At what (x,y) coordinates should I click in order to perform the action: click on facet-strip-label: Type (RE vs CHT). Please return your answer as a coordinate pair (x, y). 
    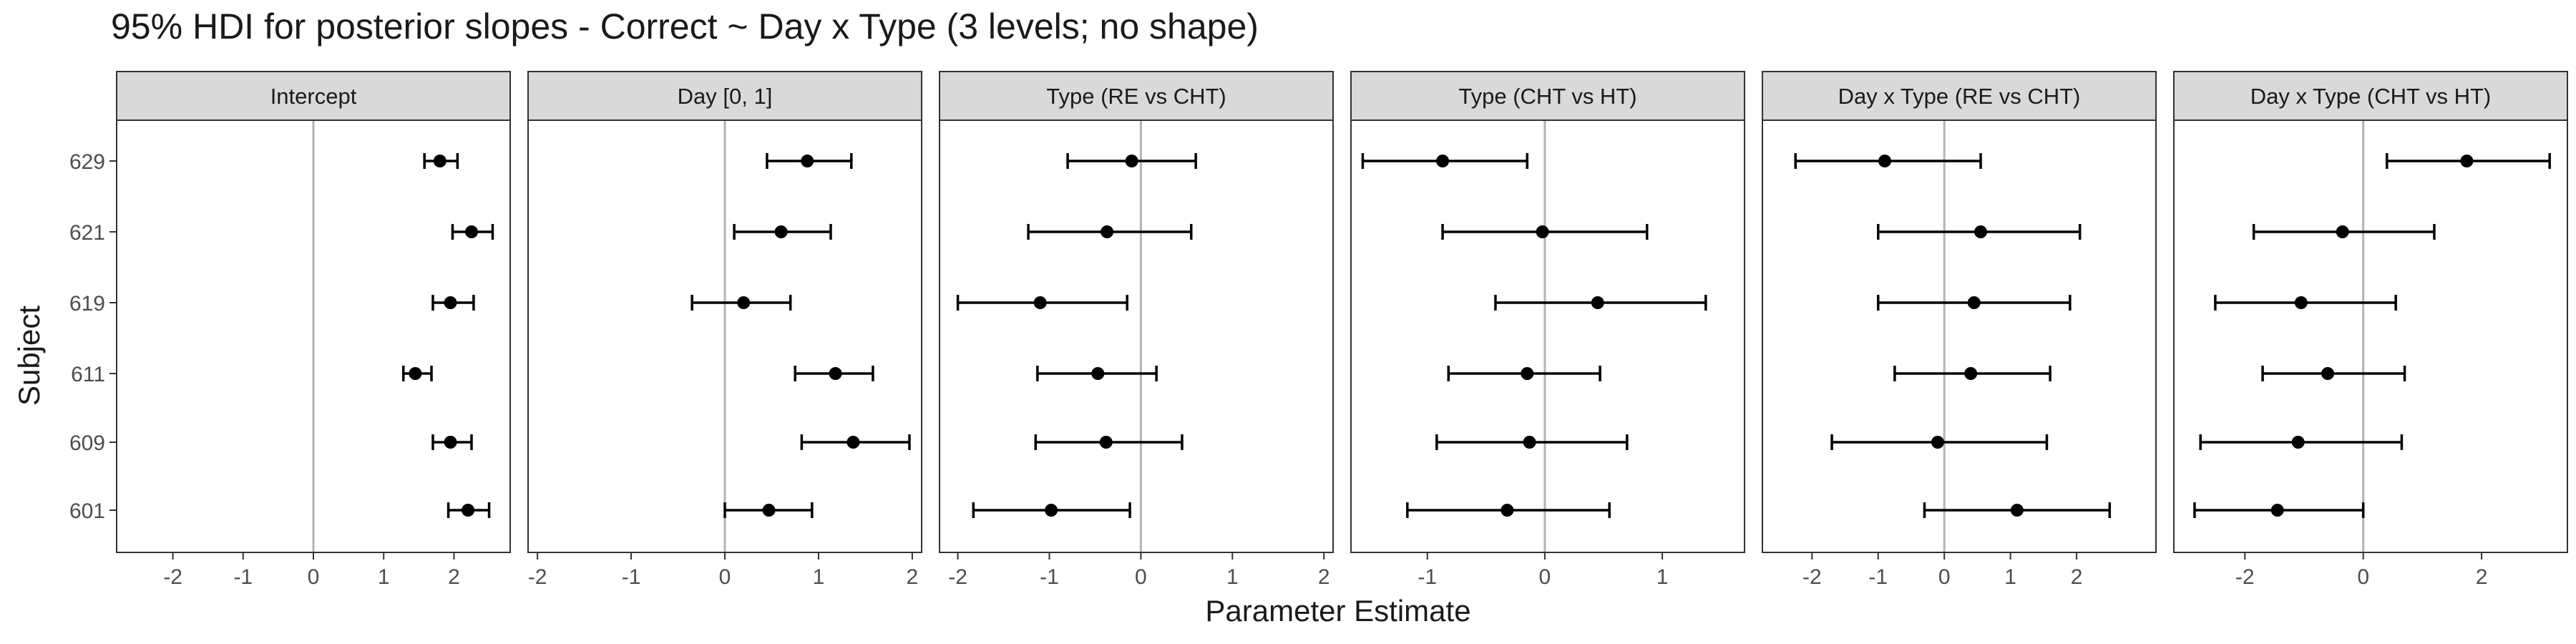
    Looking at the image, I should click on (1136, 96).